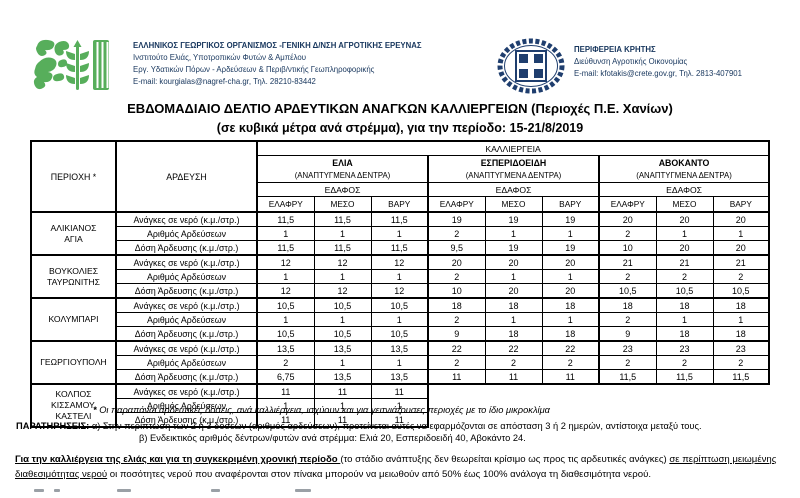 The height and width of the screenshot is (498, 800). What do you see at coordinates (684, 163) in the screenshot?
I see `crop-name: ΑΒΟΚΑΝΤΟ` at bounding box center [684, 163].